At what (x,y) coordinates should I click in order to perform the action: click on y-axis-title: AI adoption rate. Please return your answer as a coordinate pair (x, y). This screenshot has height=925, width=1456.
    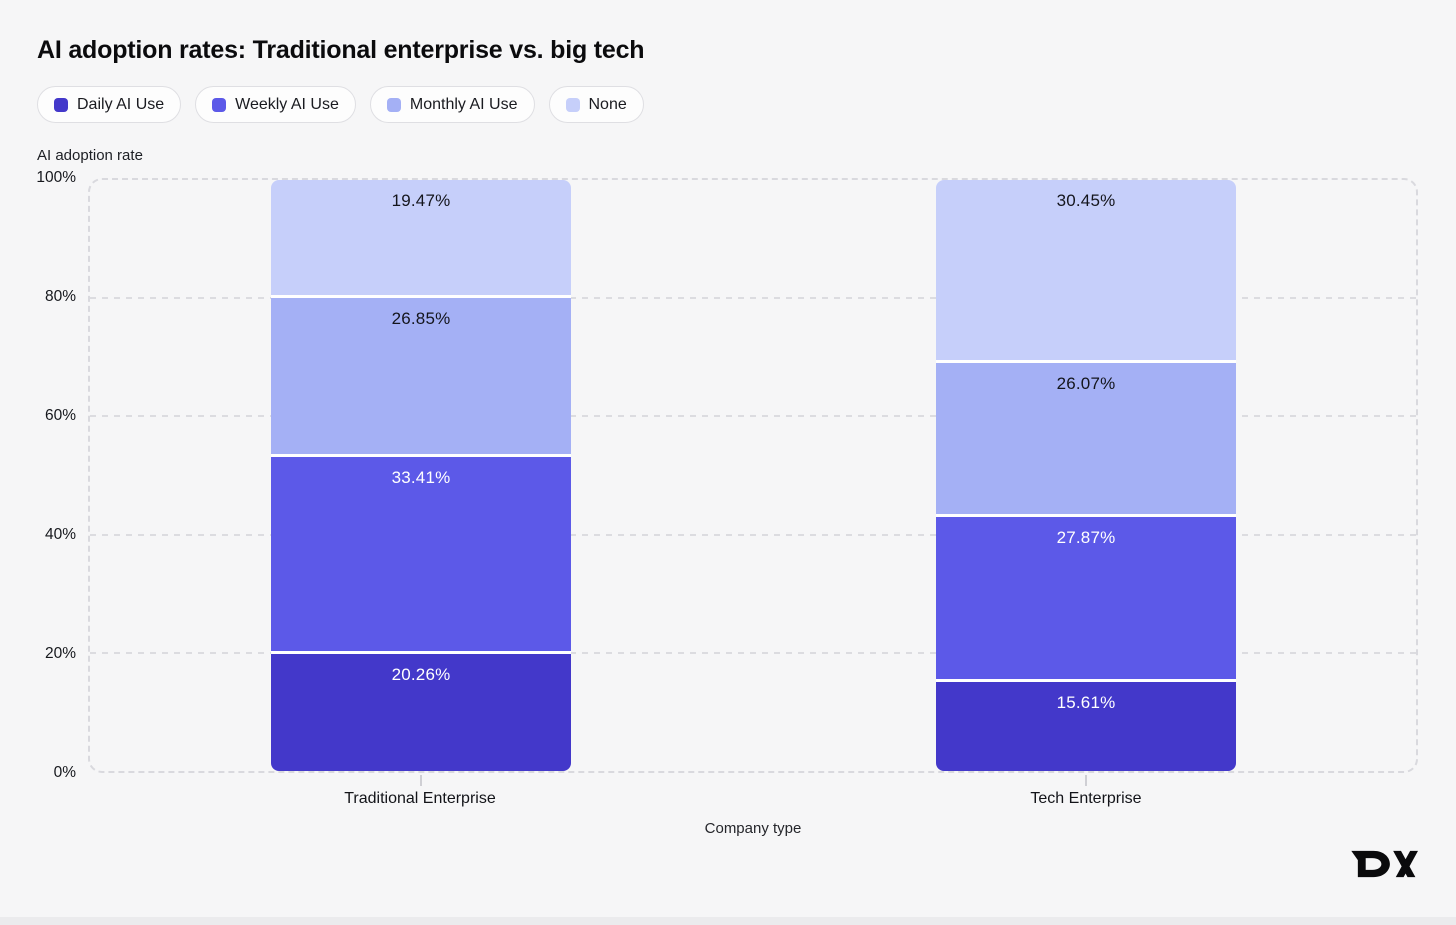
    Looking at the image, I should click on (90, 155).